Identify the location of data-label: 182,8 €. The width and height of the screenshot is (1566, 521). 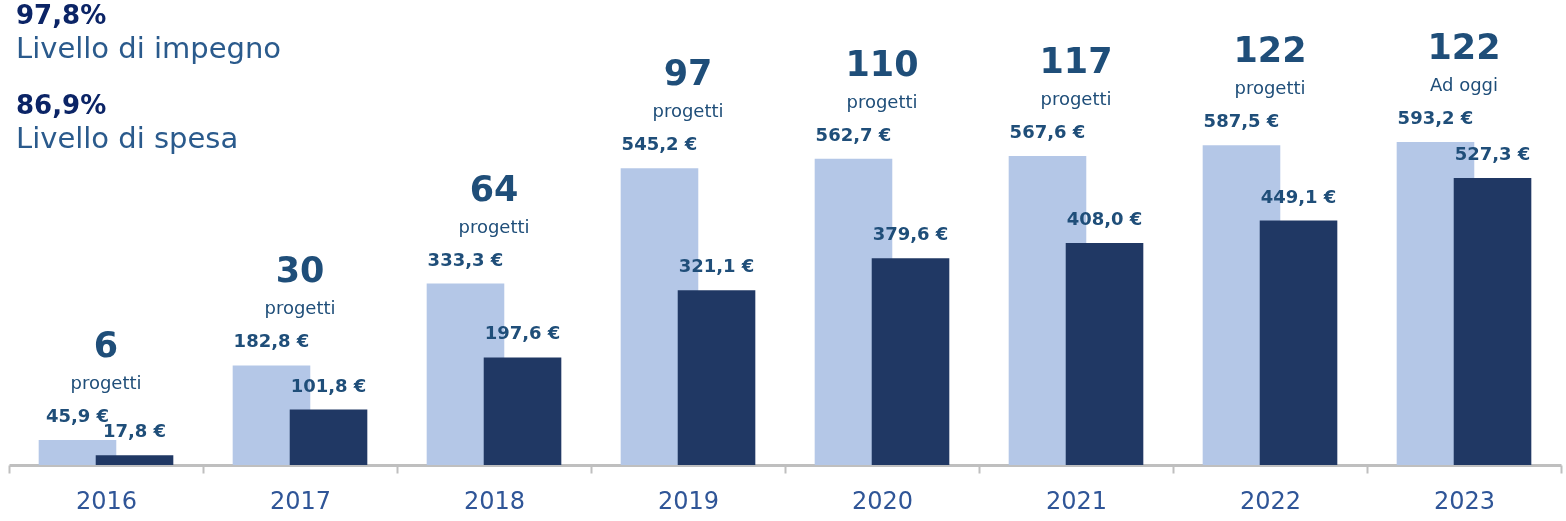
(271, 341).